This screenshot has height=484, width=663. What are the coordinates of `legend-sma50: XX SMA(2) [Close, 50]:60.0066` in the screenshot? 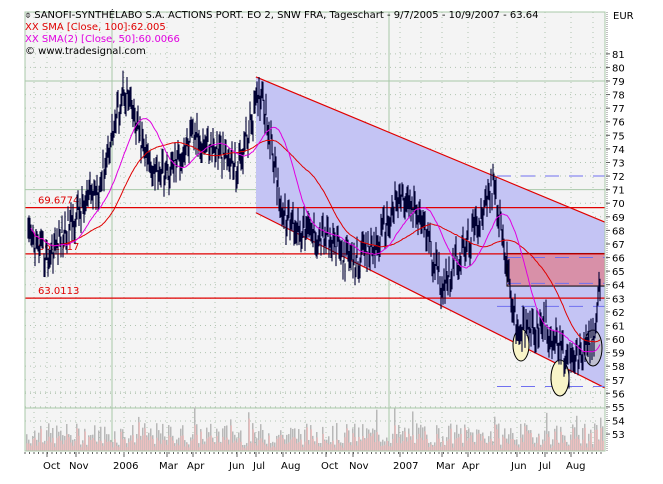 It's located at (102, 39).